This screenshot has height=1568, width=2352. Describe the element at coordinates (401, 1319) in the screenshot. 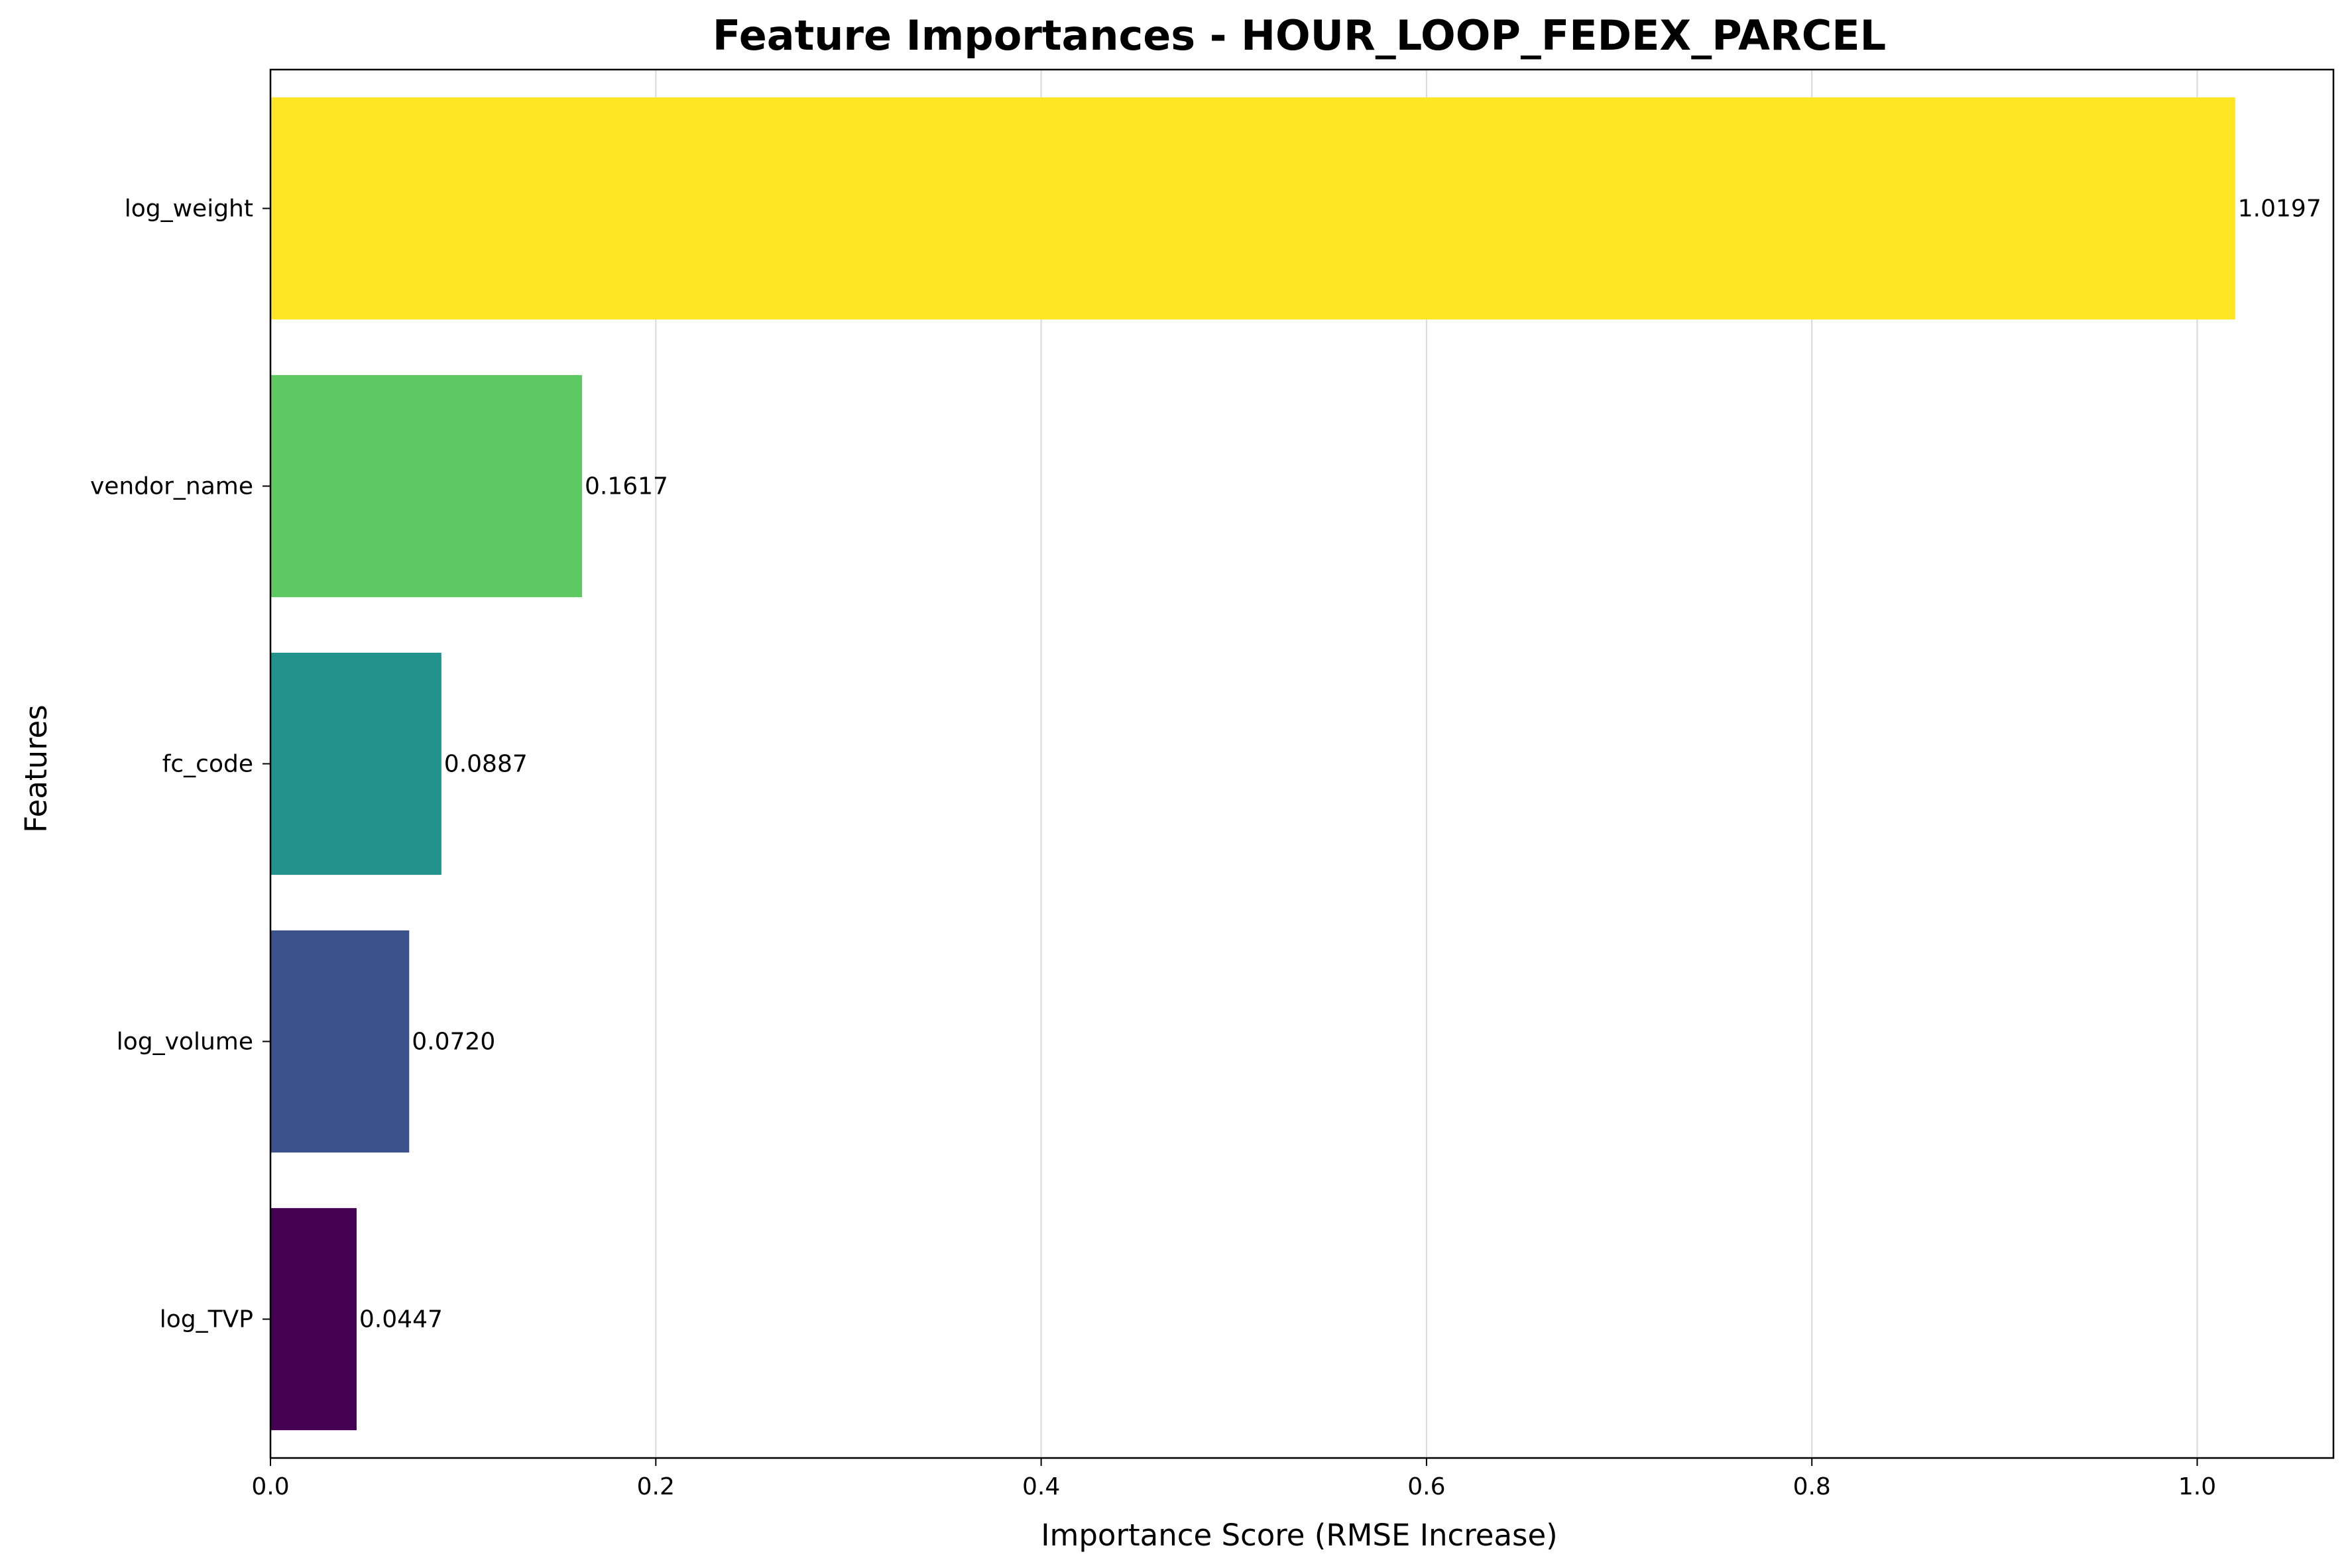

I see `bar-value-label: 0.0447` at that location.